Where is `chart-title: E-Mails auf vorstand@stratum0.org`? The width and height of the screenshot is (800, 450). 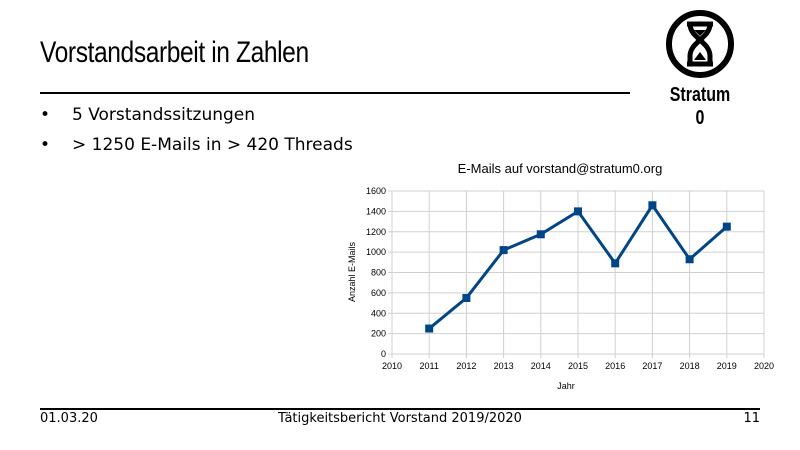
chart-title: E-Mails auf vorstand@stratum0.org is located at coordinates (560, 168).